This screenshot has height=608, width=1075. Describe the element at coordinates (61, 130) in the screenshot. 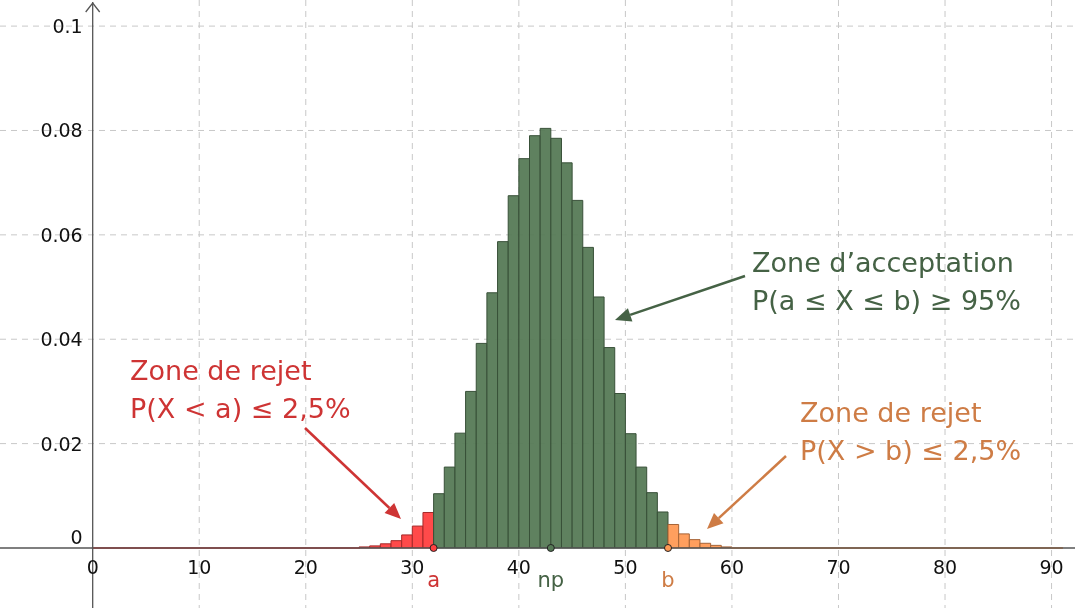

I see `y-tick-label: 0.08` at that location.